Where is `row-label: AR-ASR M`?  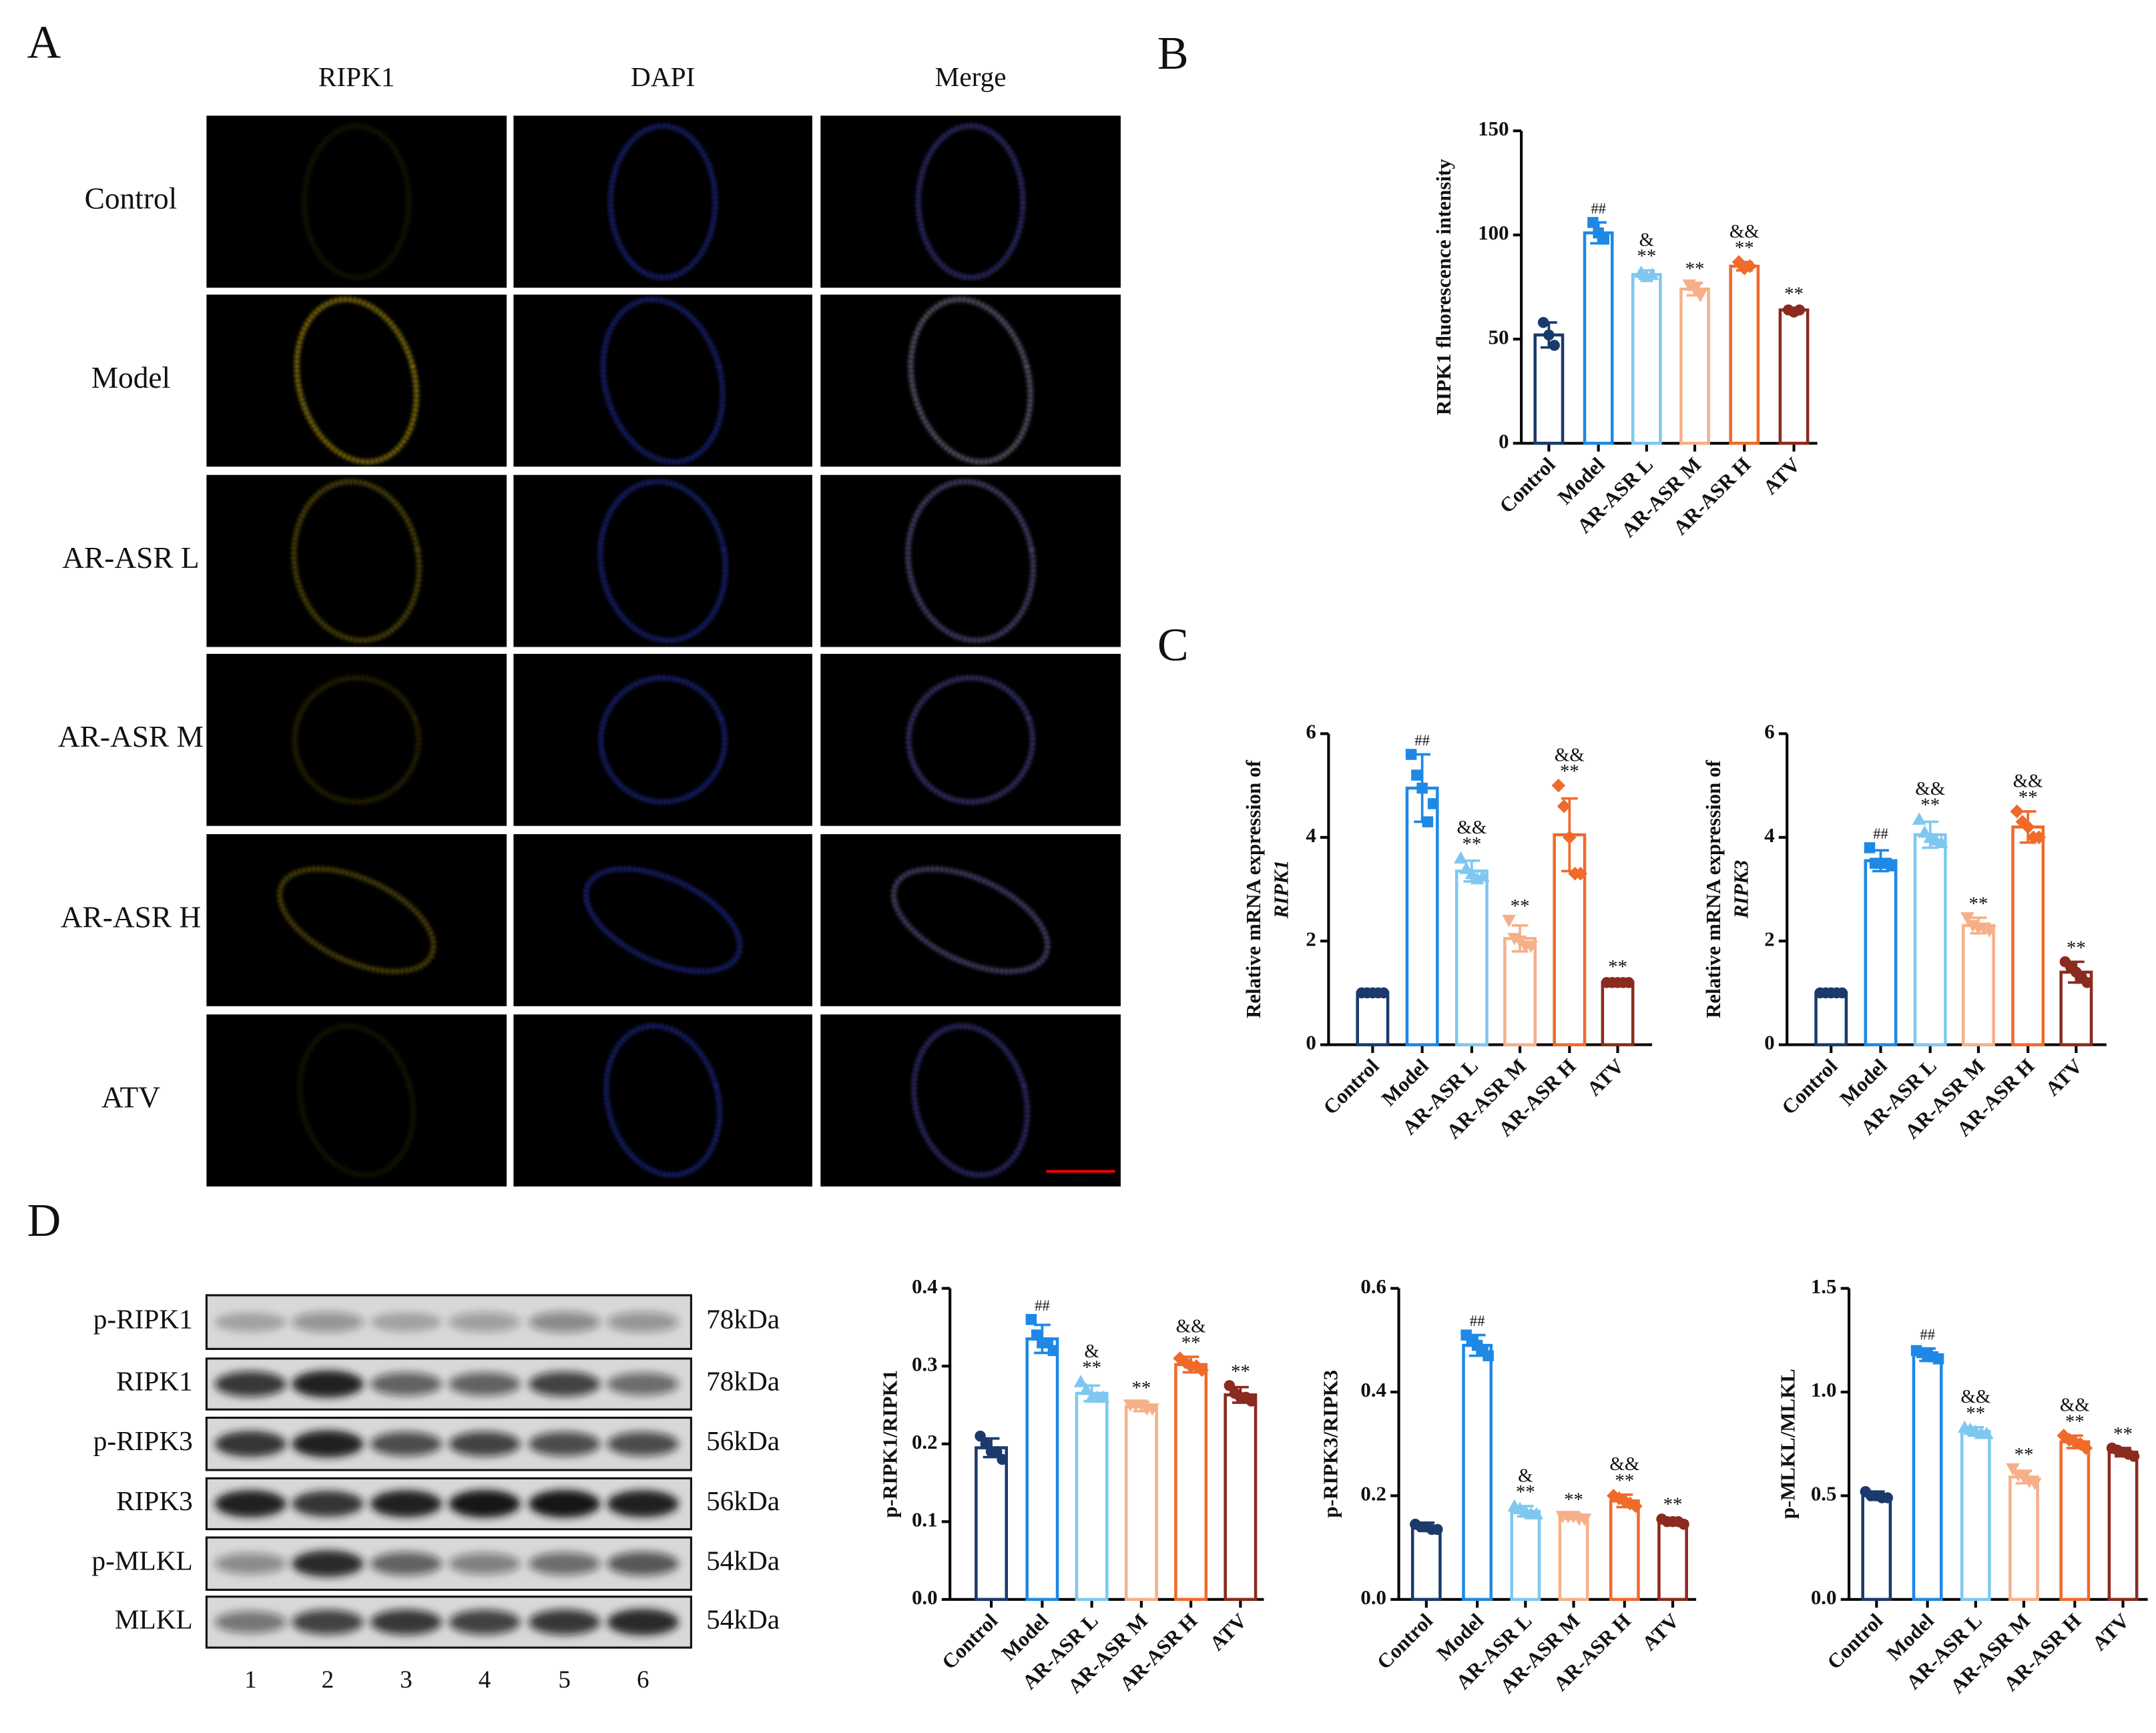 row-label: AR-ASR M is located at coordinates (131, 736).